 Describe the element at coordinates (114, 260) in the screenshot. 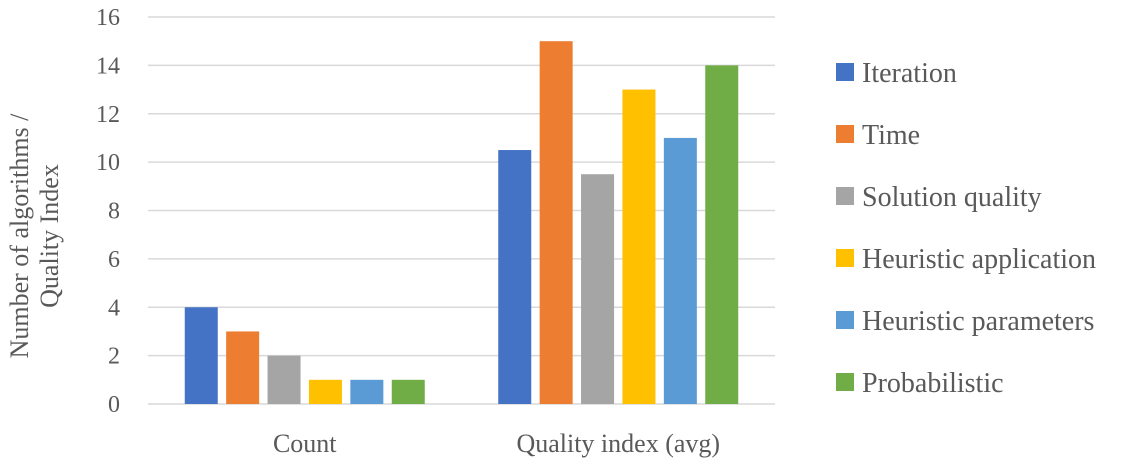

I see `y-tick-label: 6` at that location.